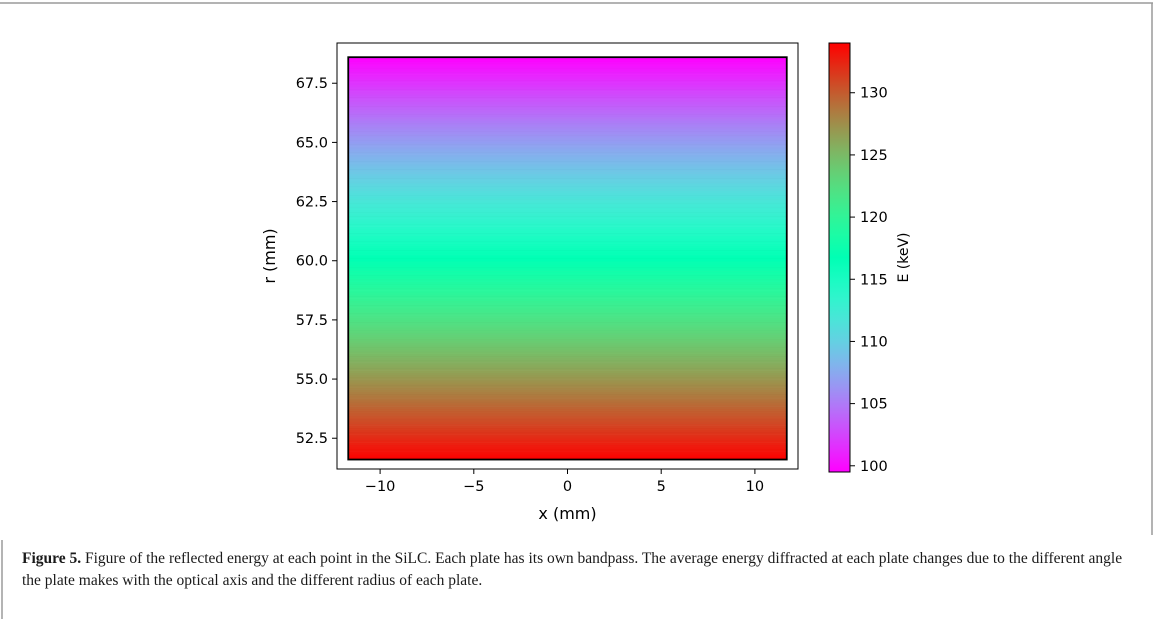 This screenshot has width=1153, height=619. What do you see at coordinates (874, 156) in the screenshot?
I see `colorbar-tick-label: 125` at bounding box center [874, 156].